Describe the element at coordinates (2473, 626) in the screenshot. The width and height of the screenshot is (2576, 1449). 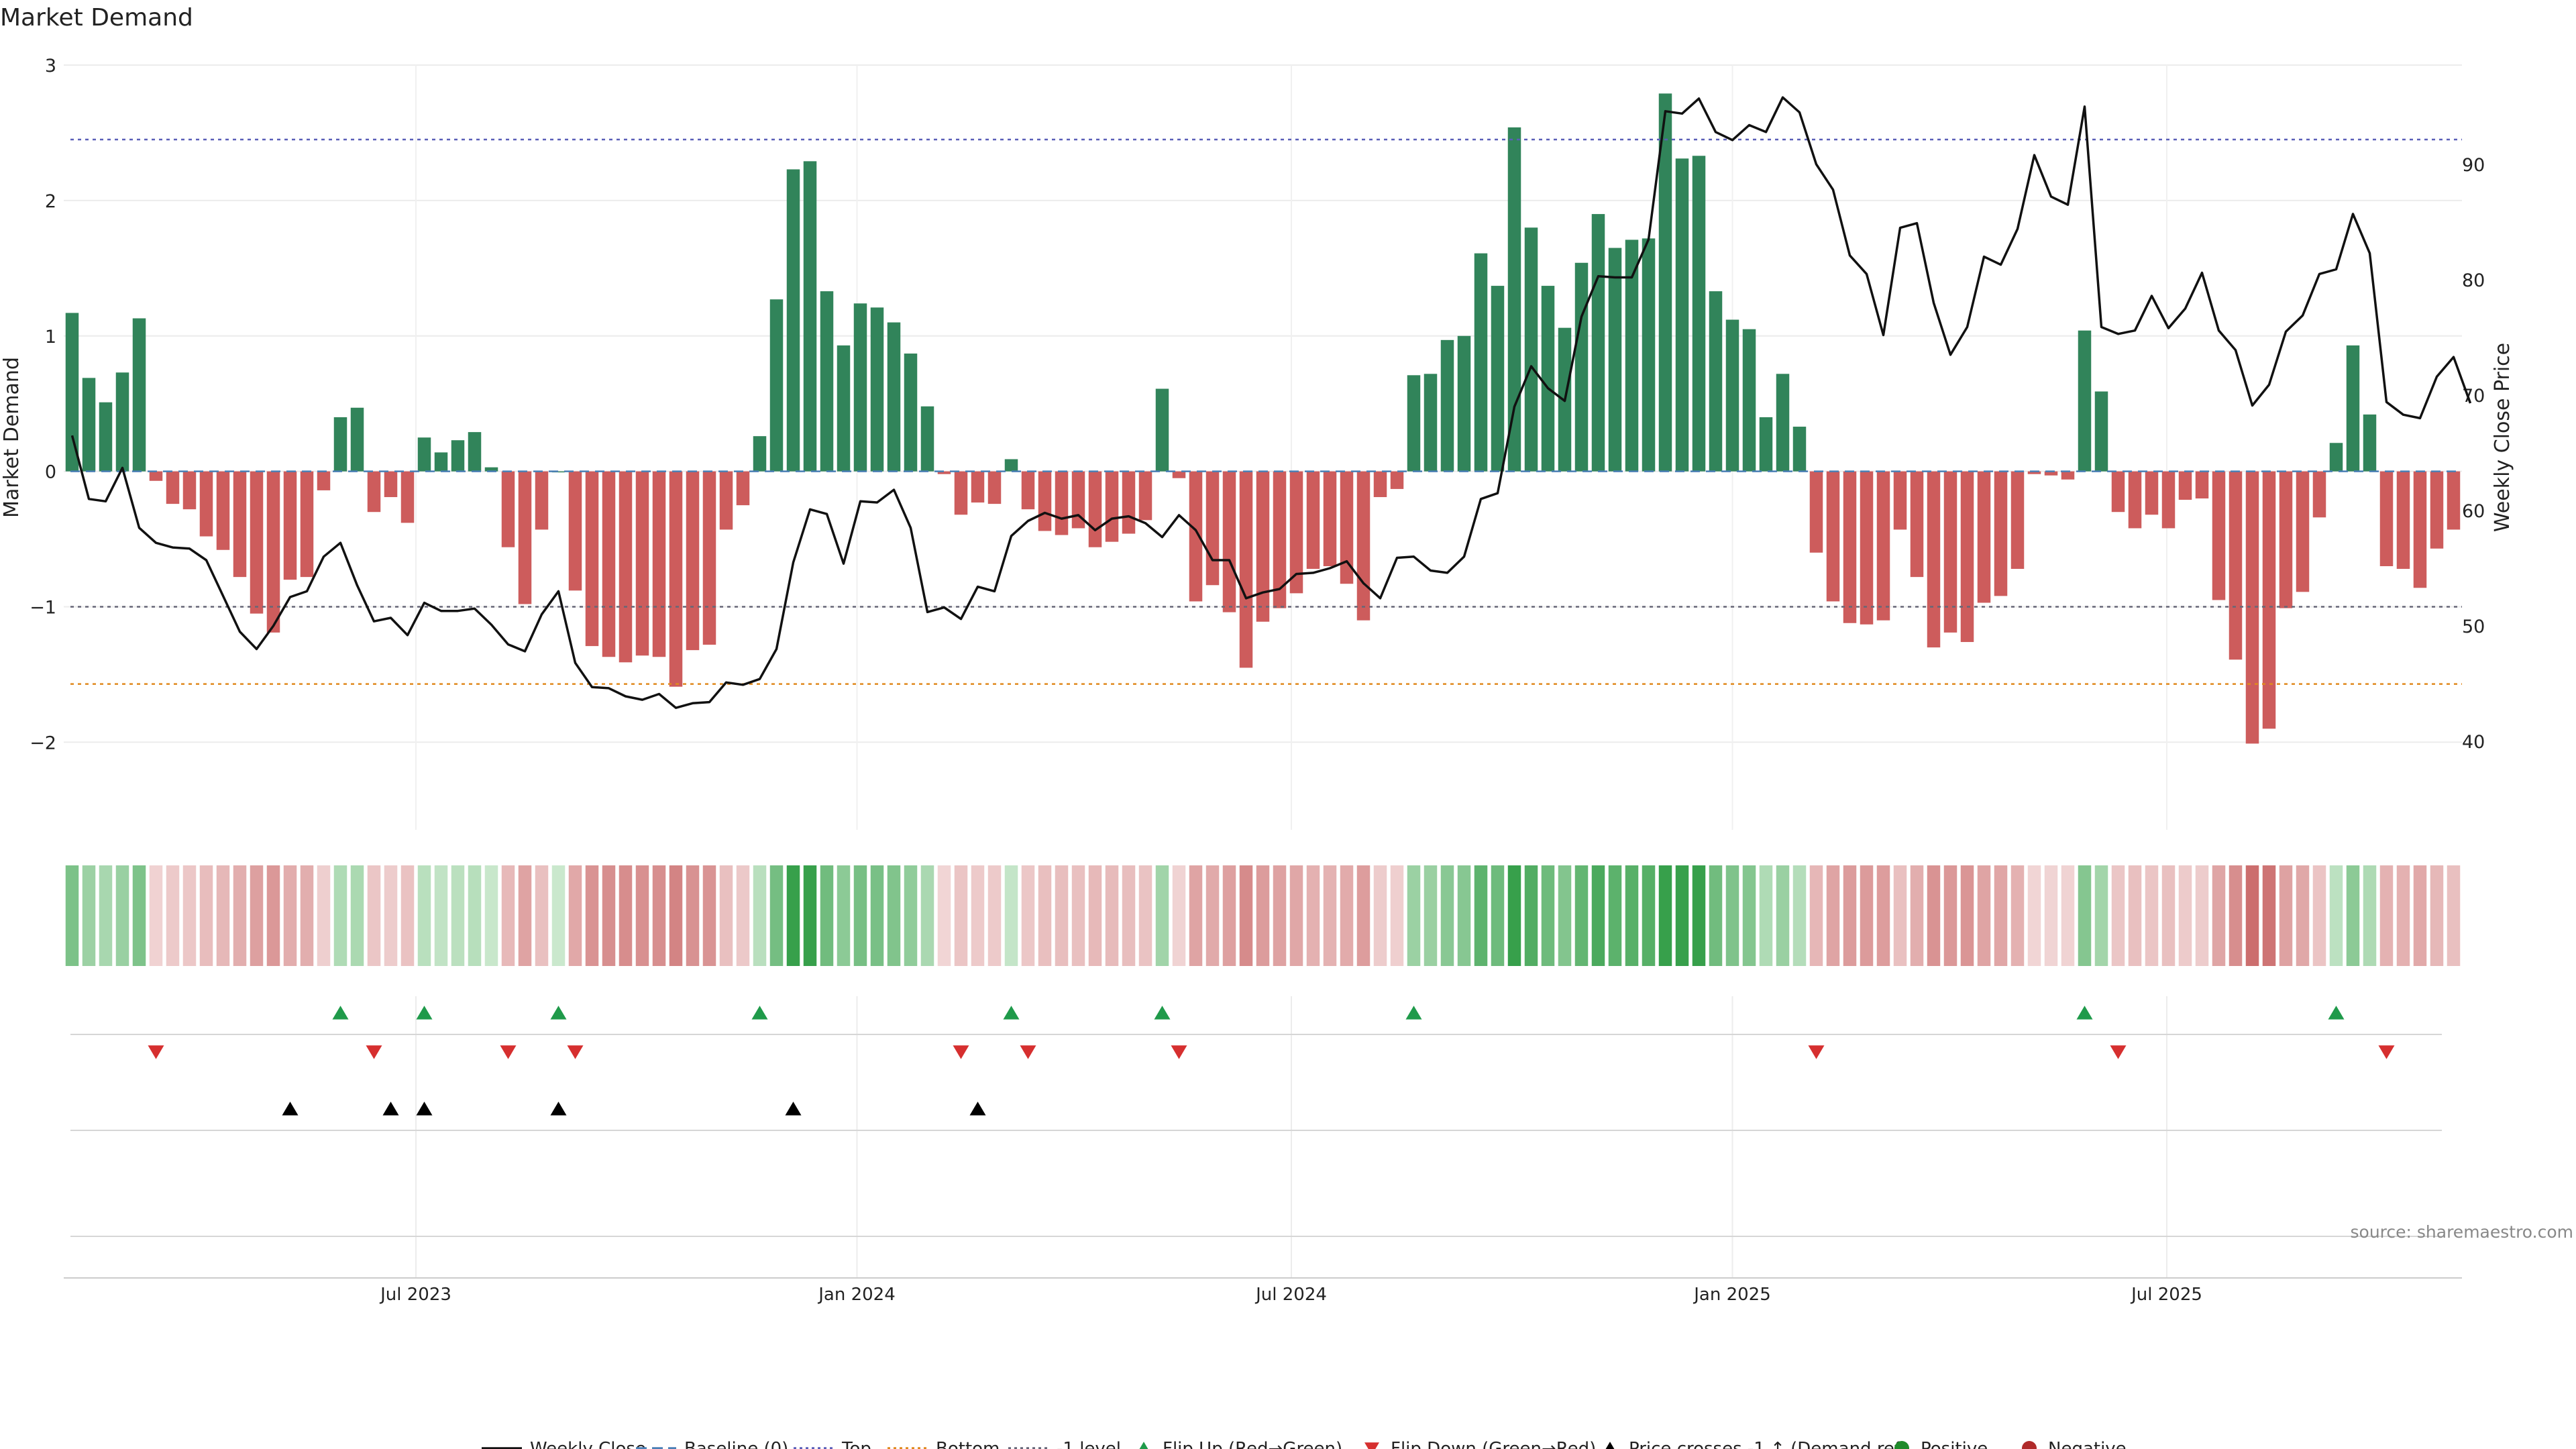
I see `y2-tick-label: 50` at that location.